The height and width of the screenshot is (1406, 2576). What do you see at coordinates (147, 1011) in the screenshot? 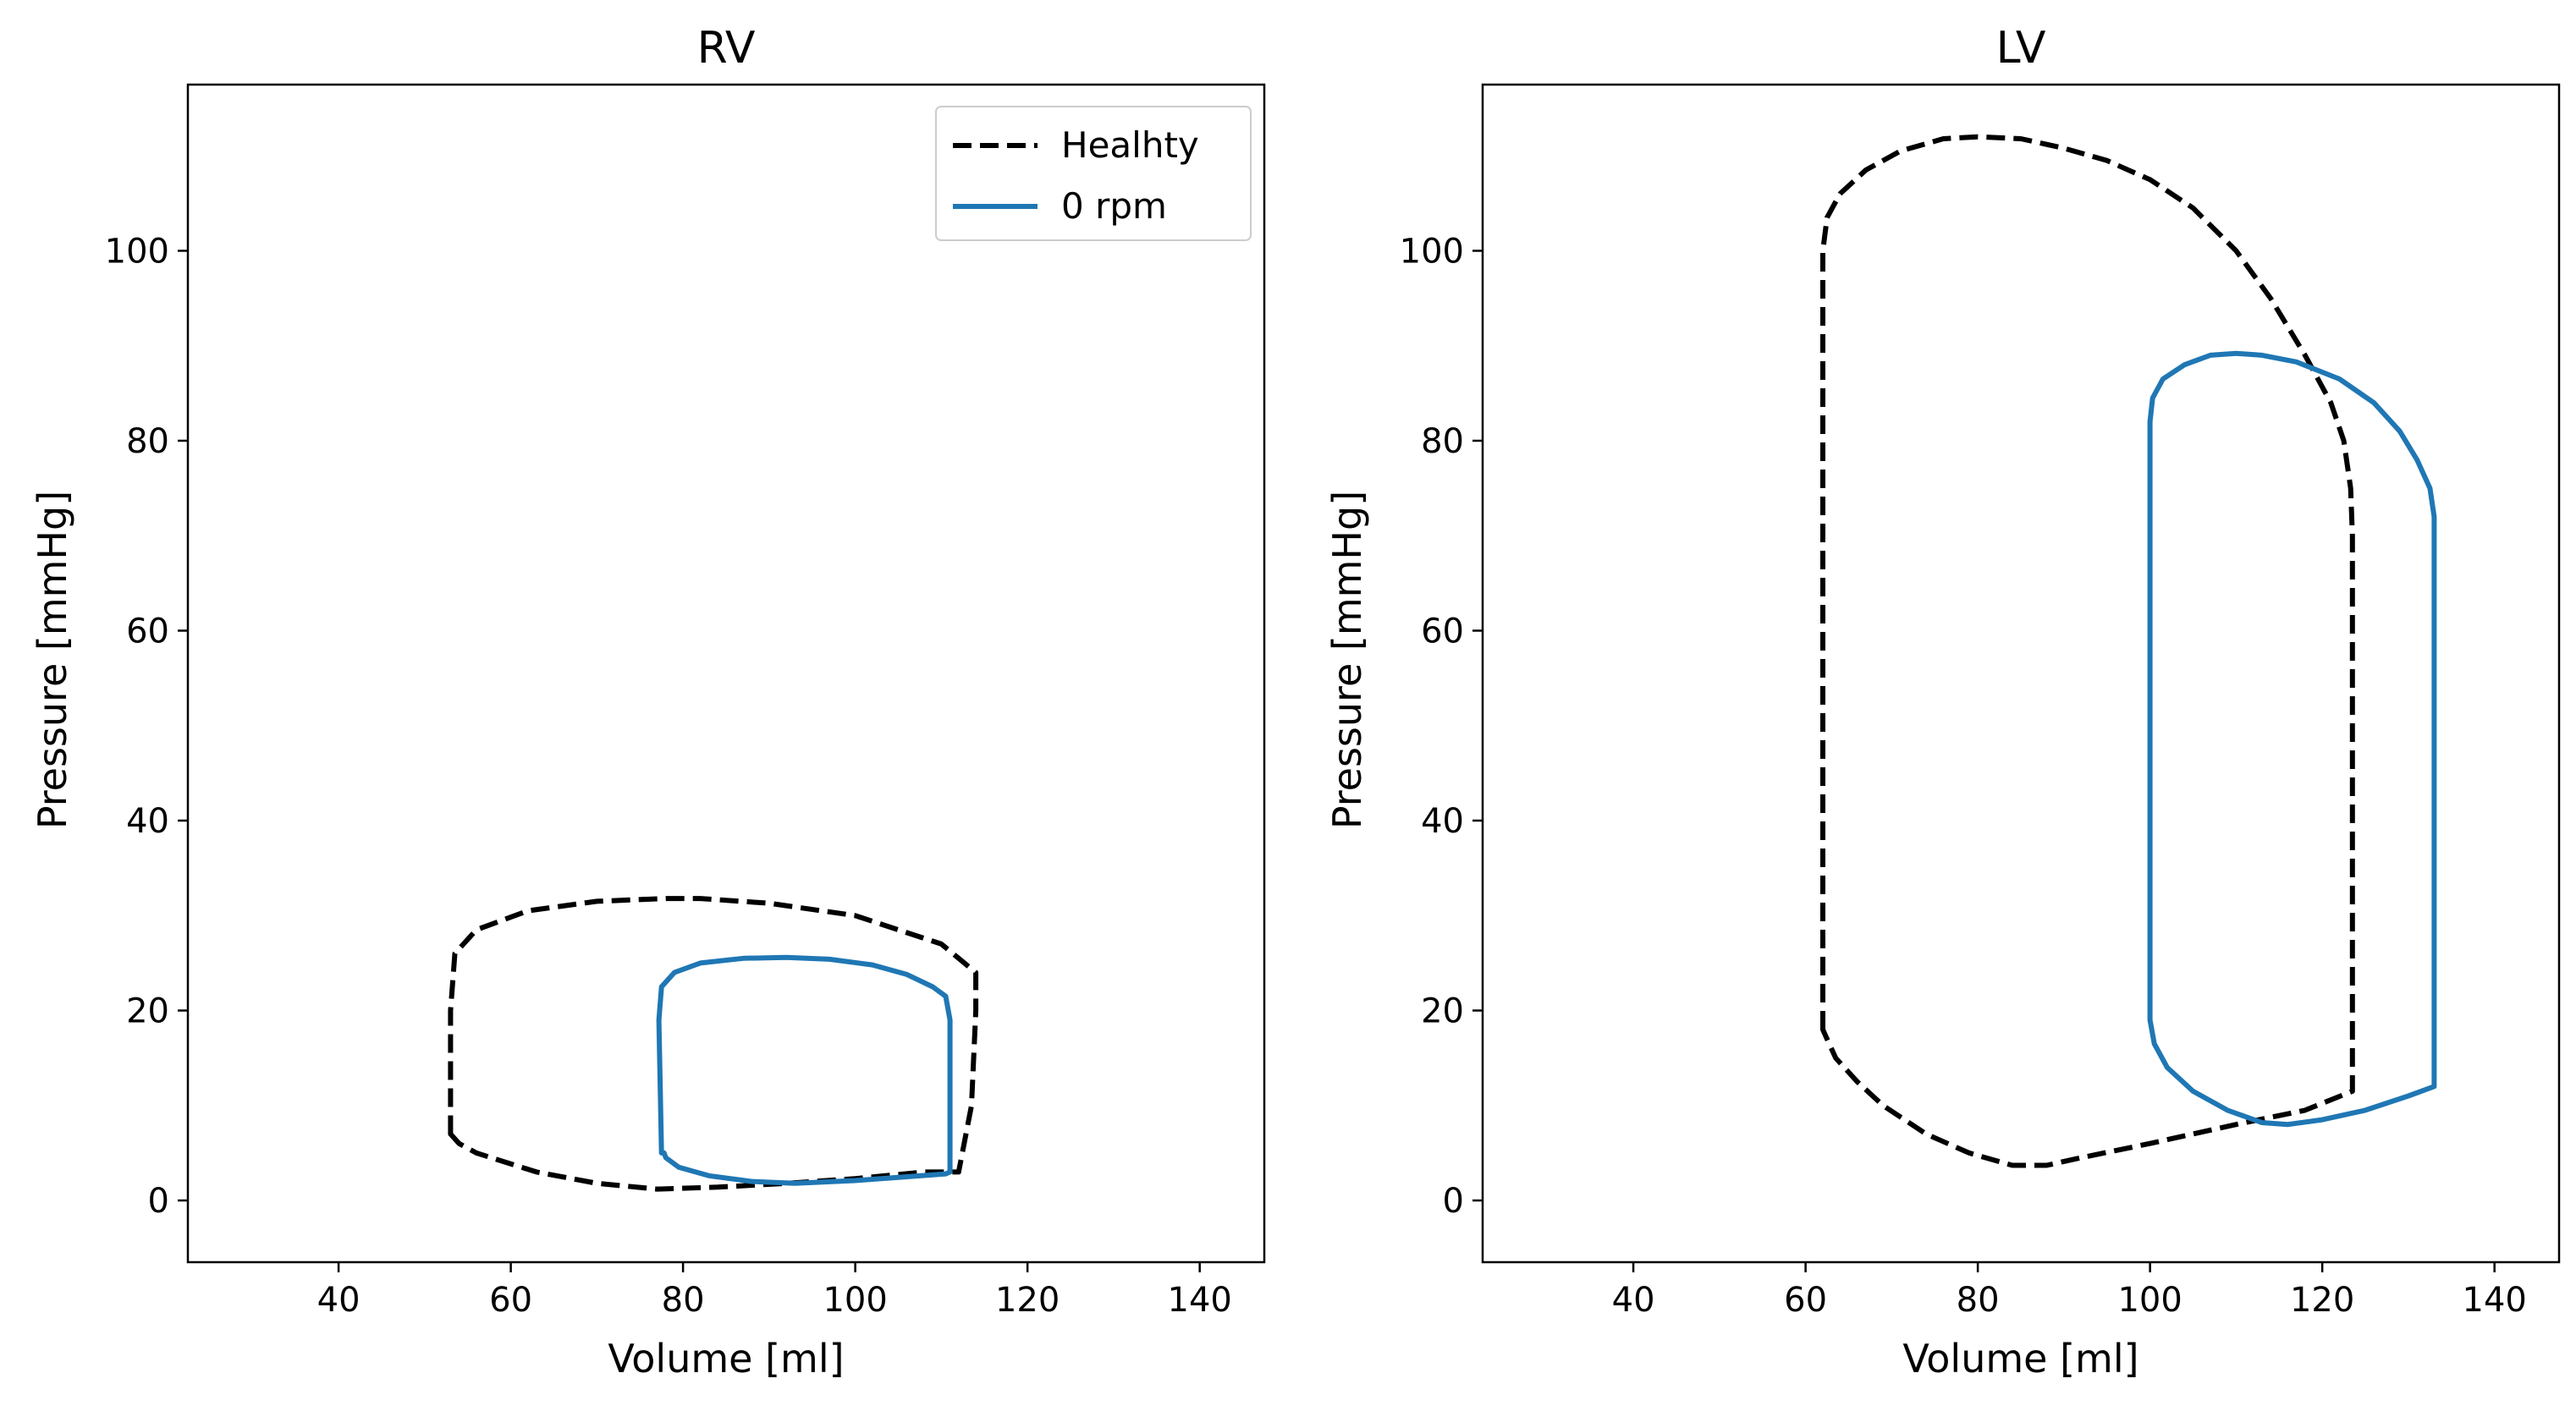
I see `rv-y-tick-label: 20` at bounding box center [147, 1011].